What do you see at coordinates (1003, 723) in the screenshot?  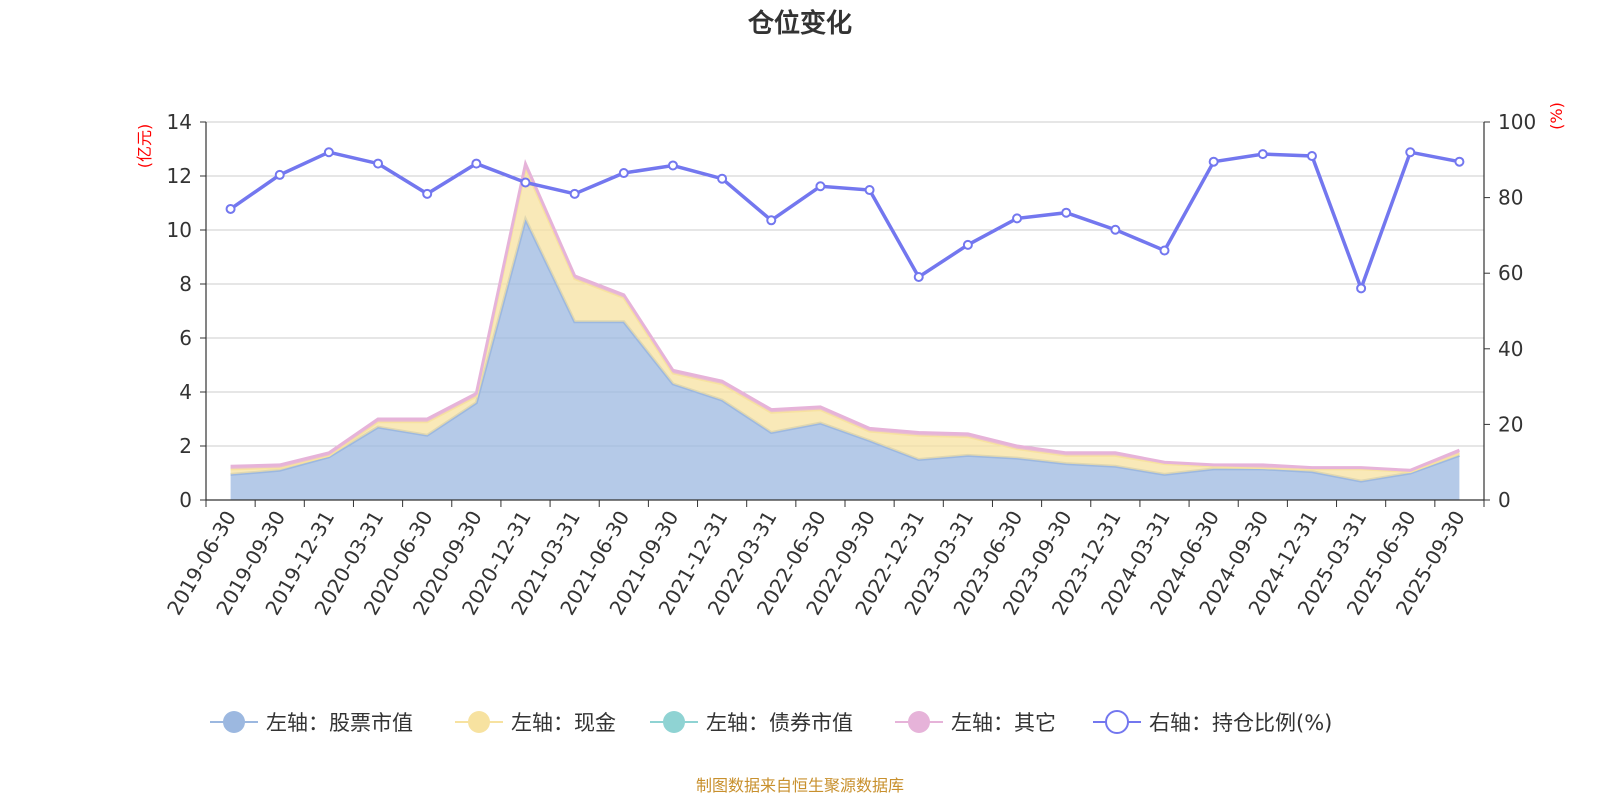 I see `legend-label: 左轴：其它` at bounding box center [1003, 723].